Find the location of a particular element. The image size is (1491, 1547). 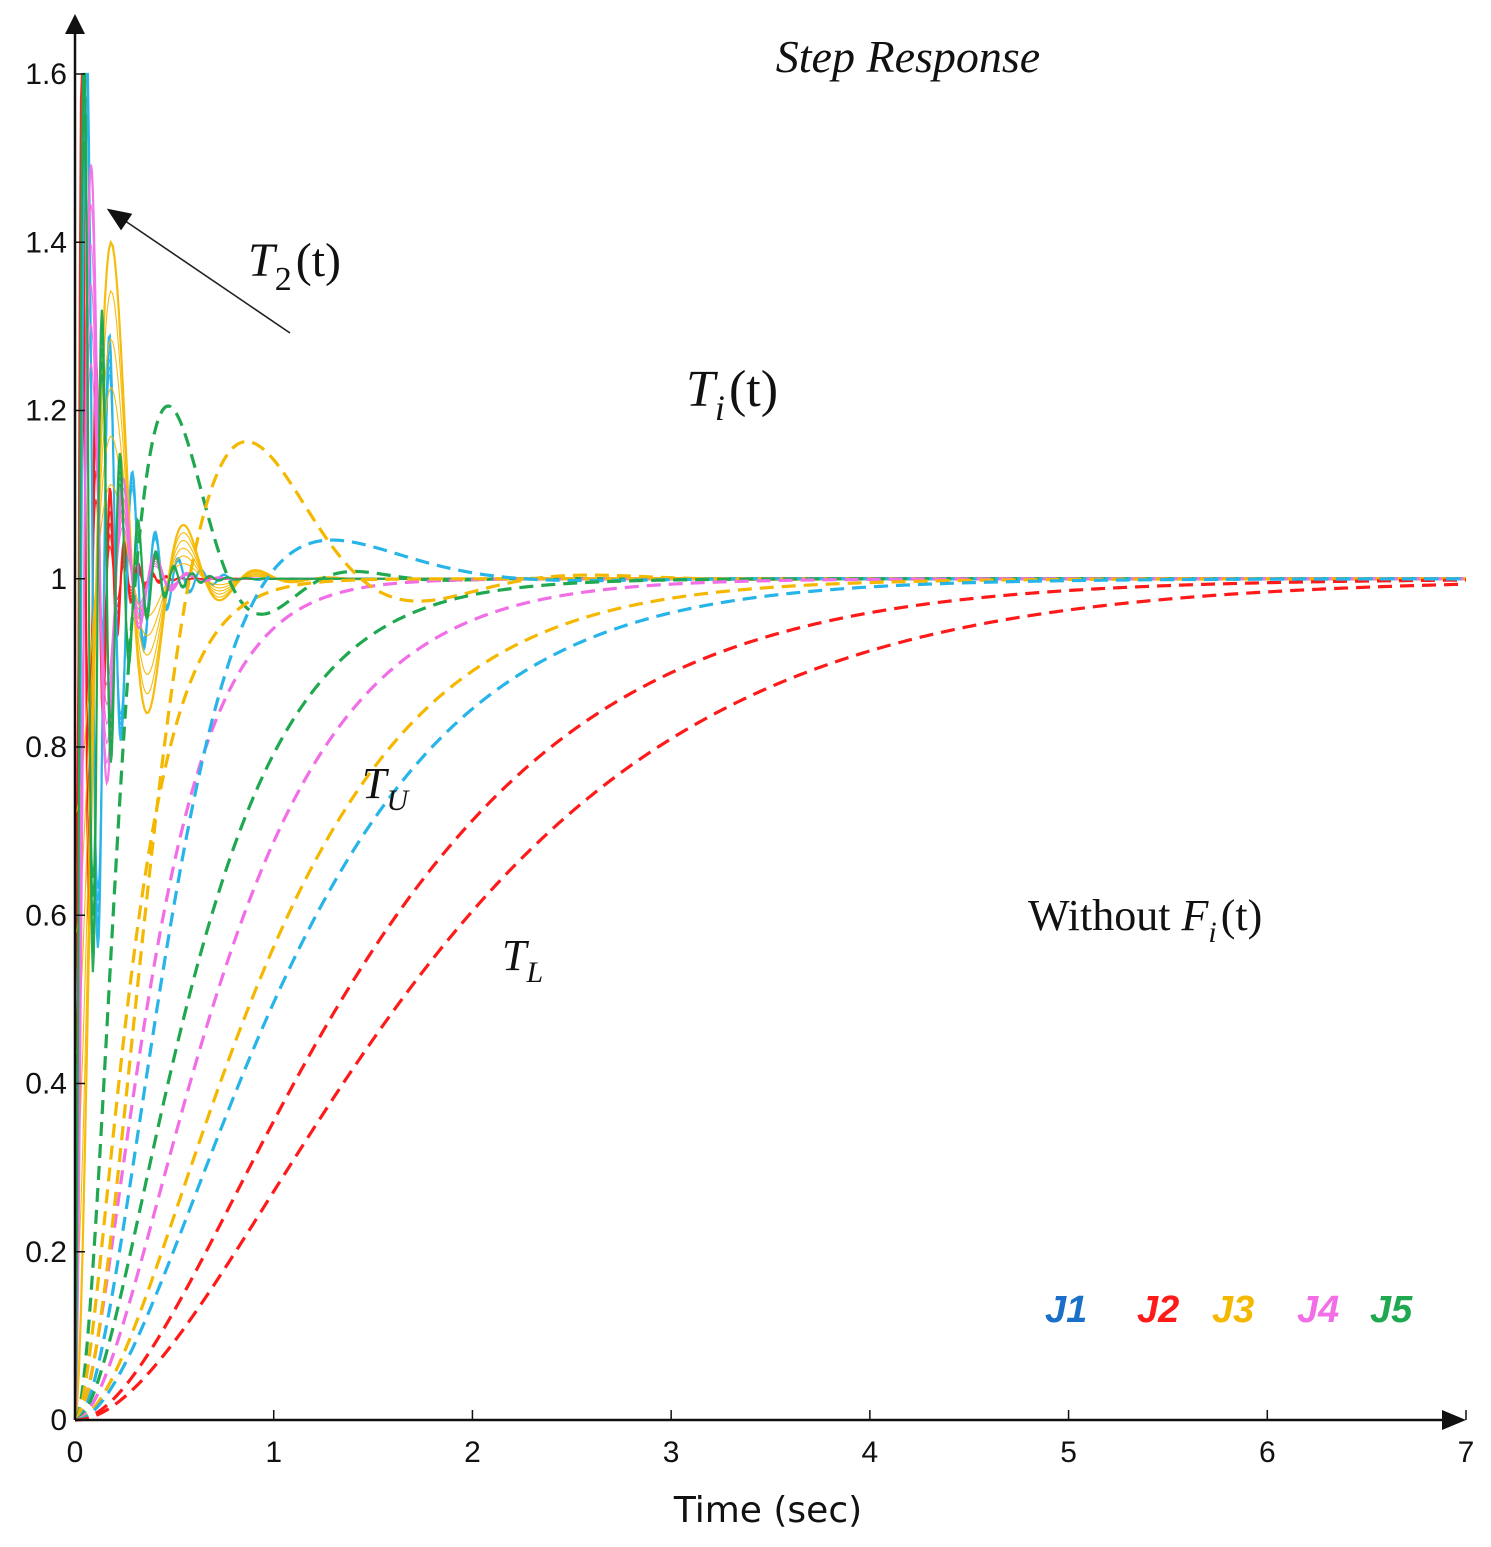

t2-arrow-line is located at coordinates (204, 274).